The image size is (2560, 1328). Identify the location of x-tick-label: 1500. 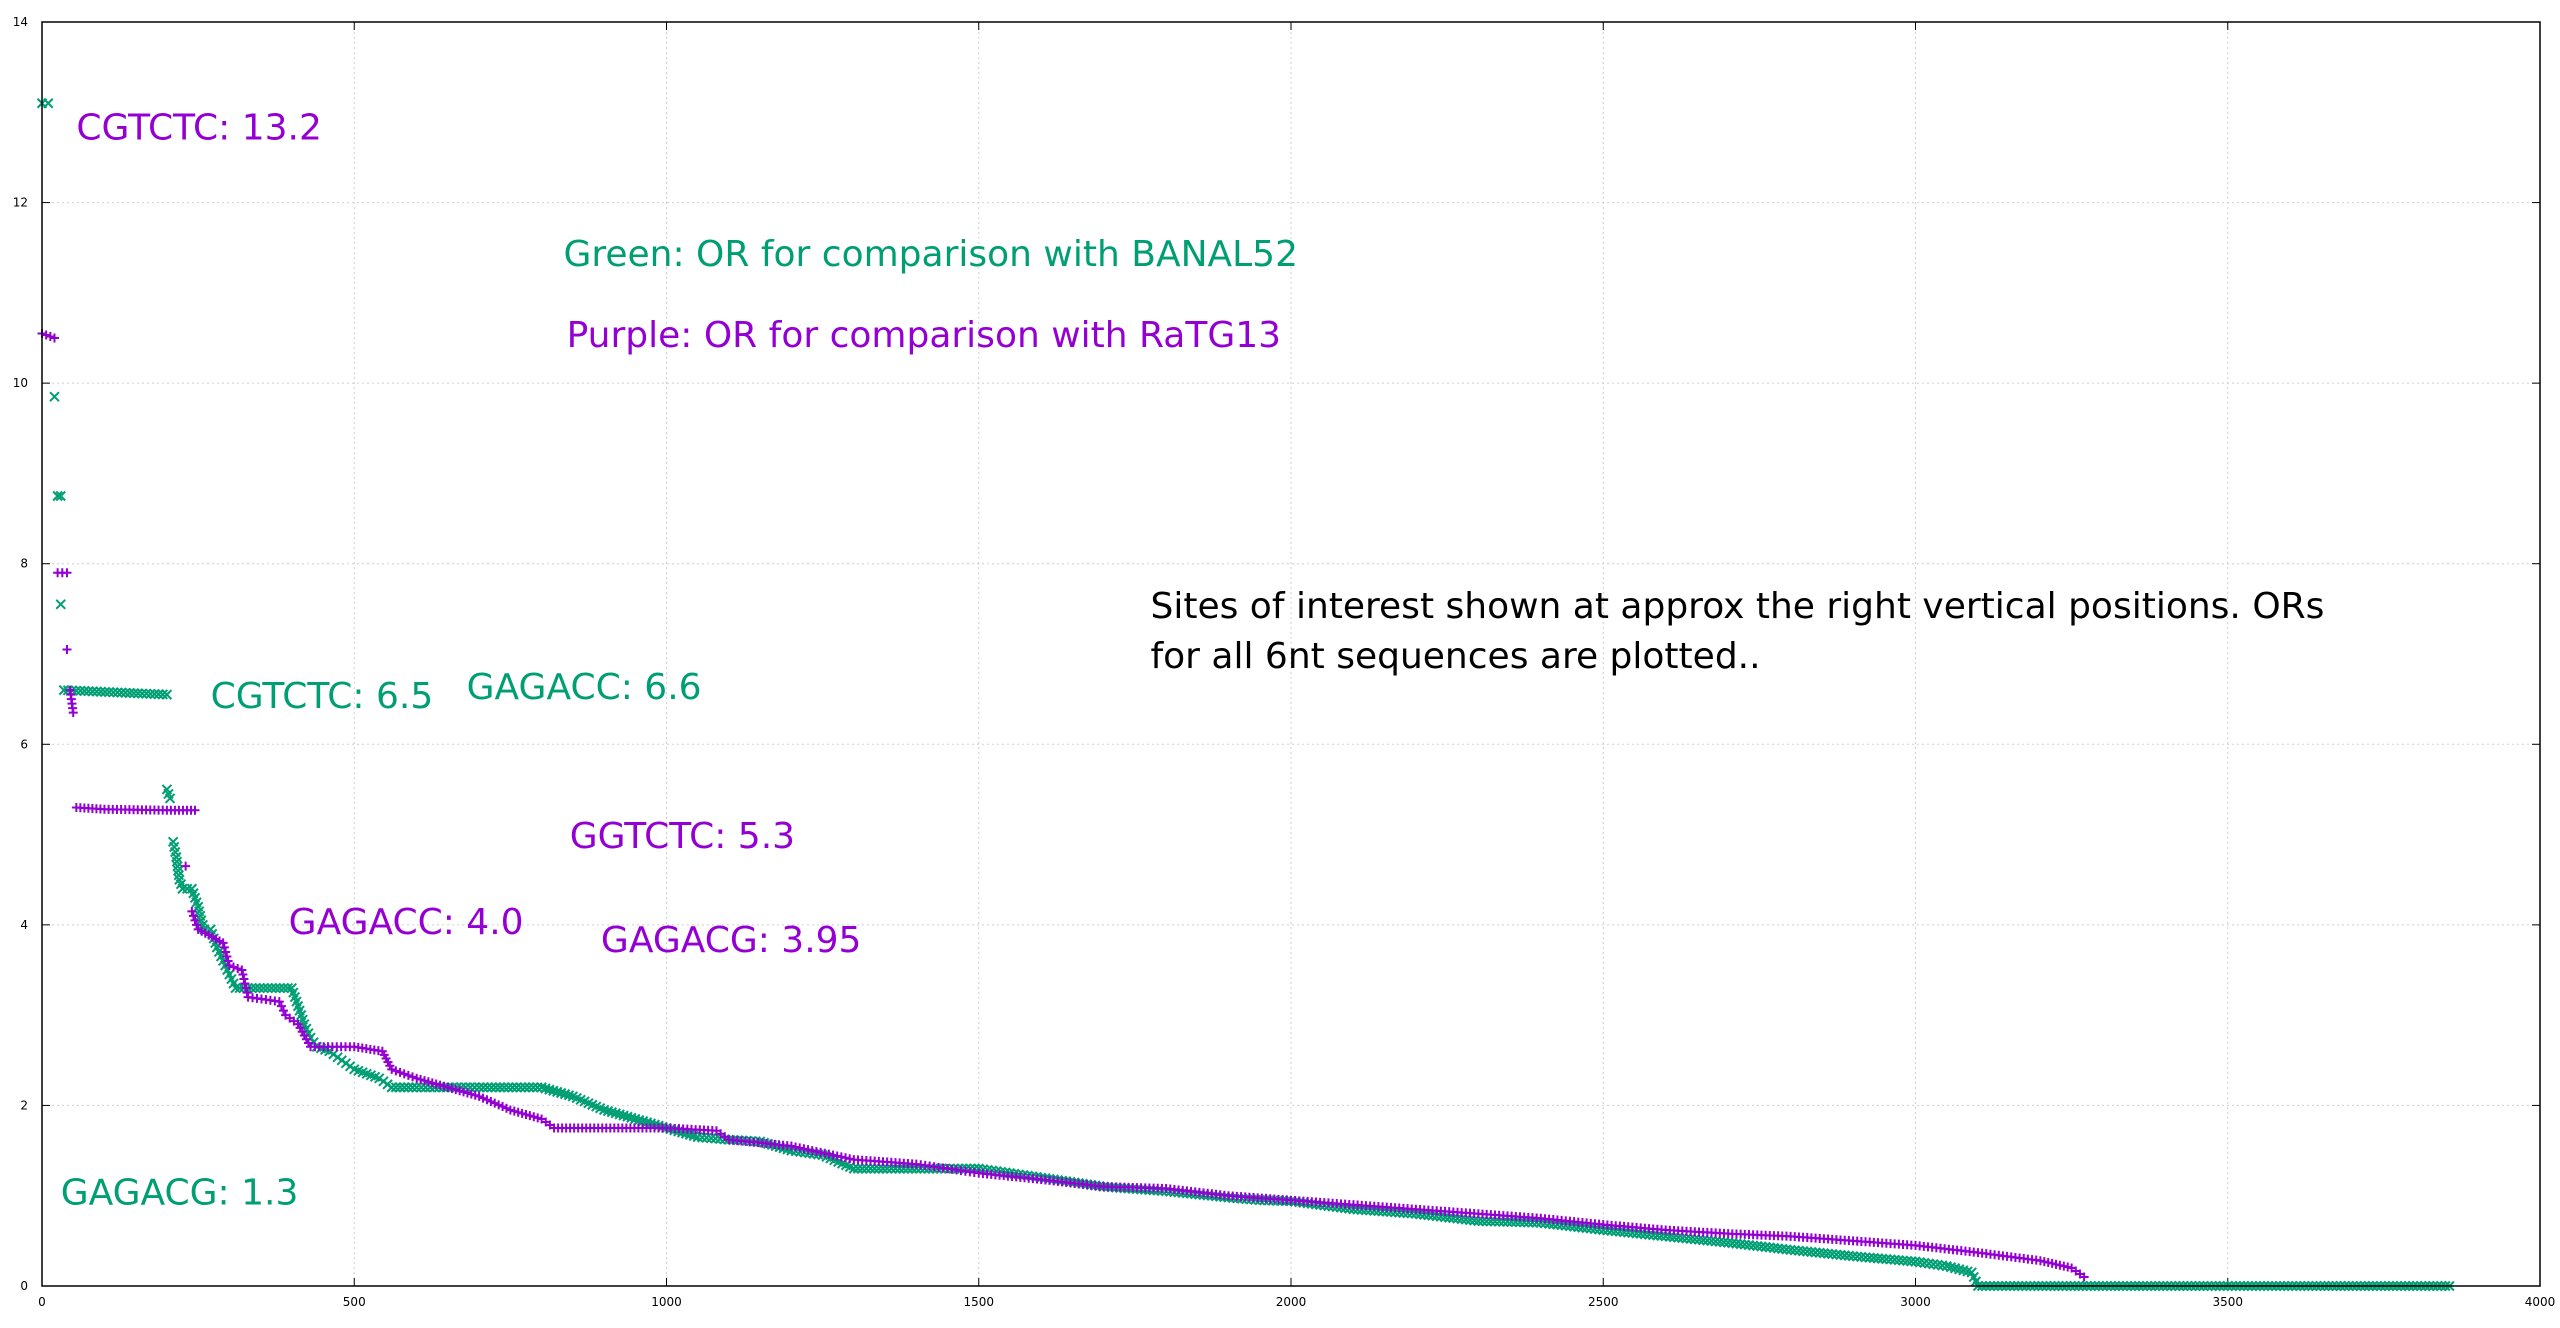
(978, 1302).